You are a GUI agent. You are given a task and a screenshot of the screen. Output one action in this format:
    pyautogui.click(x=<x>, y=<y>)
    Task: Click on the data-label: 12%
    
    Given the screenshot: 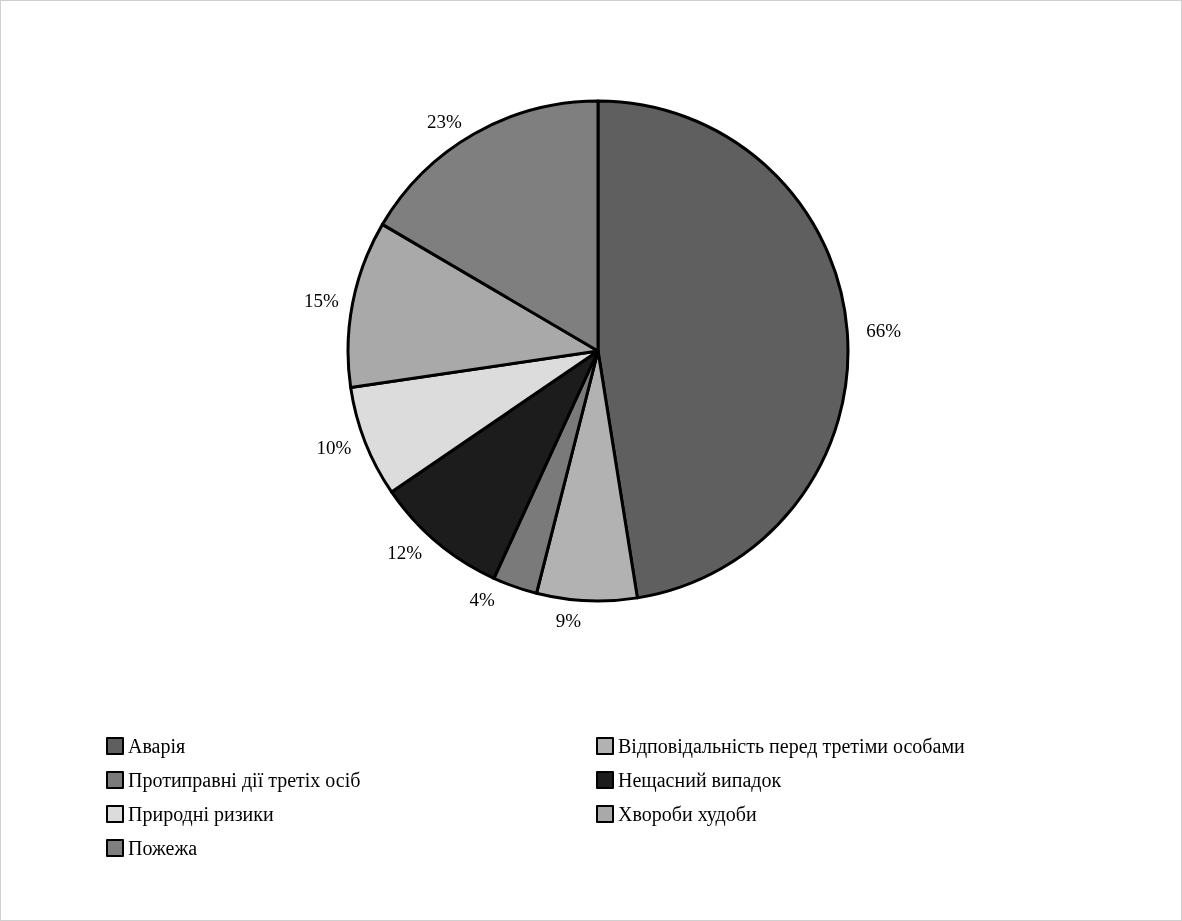 What is the action you would take?
    pyautogui.click(x=405, y=553)
    